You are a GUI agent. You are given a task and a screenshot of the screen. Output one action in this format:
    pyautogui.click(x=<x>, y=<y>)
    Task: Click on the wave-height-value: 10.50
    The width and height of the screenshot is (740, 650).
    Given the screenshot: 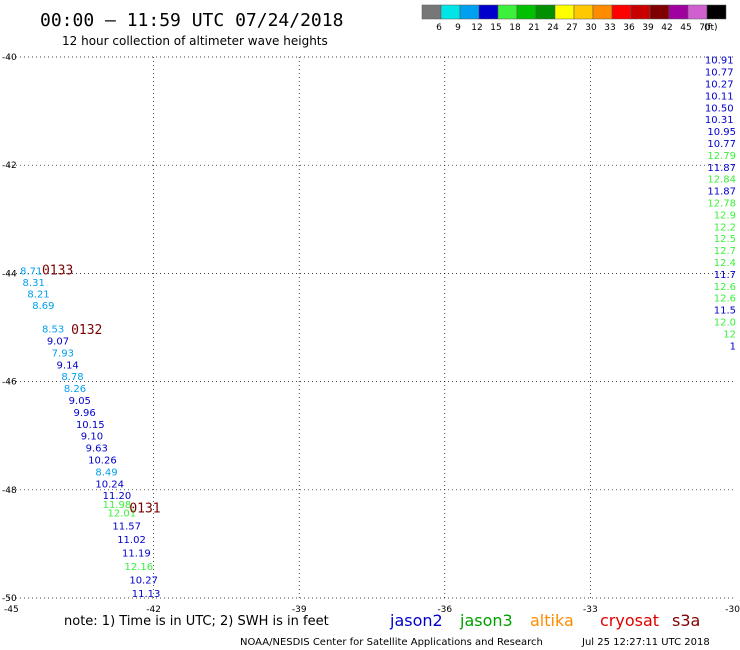 What is the action you would take?
    pyautogui.click(x=719, y=108)
    